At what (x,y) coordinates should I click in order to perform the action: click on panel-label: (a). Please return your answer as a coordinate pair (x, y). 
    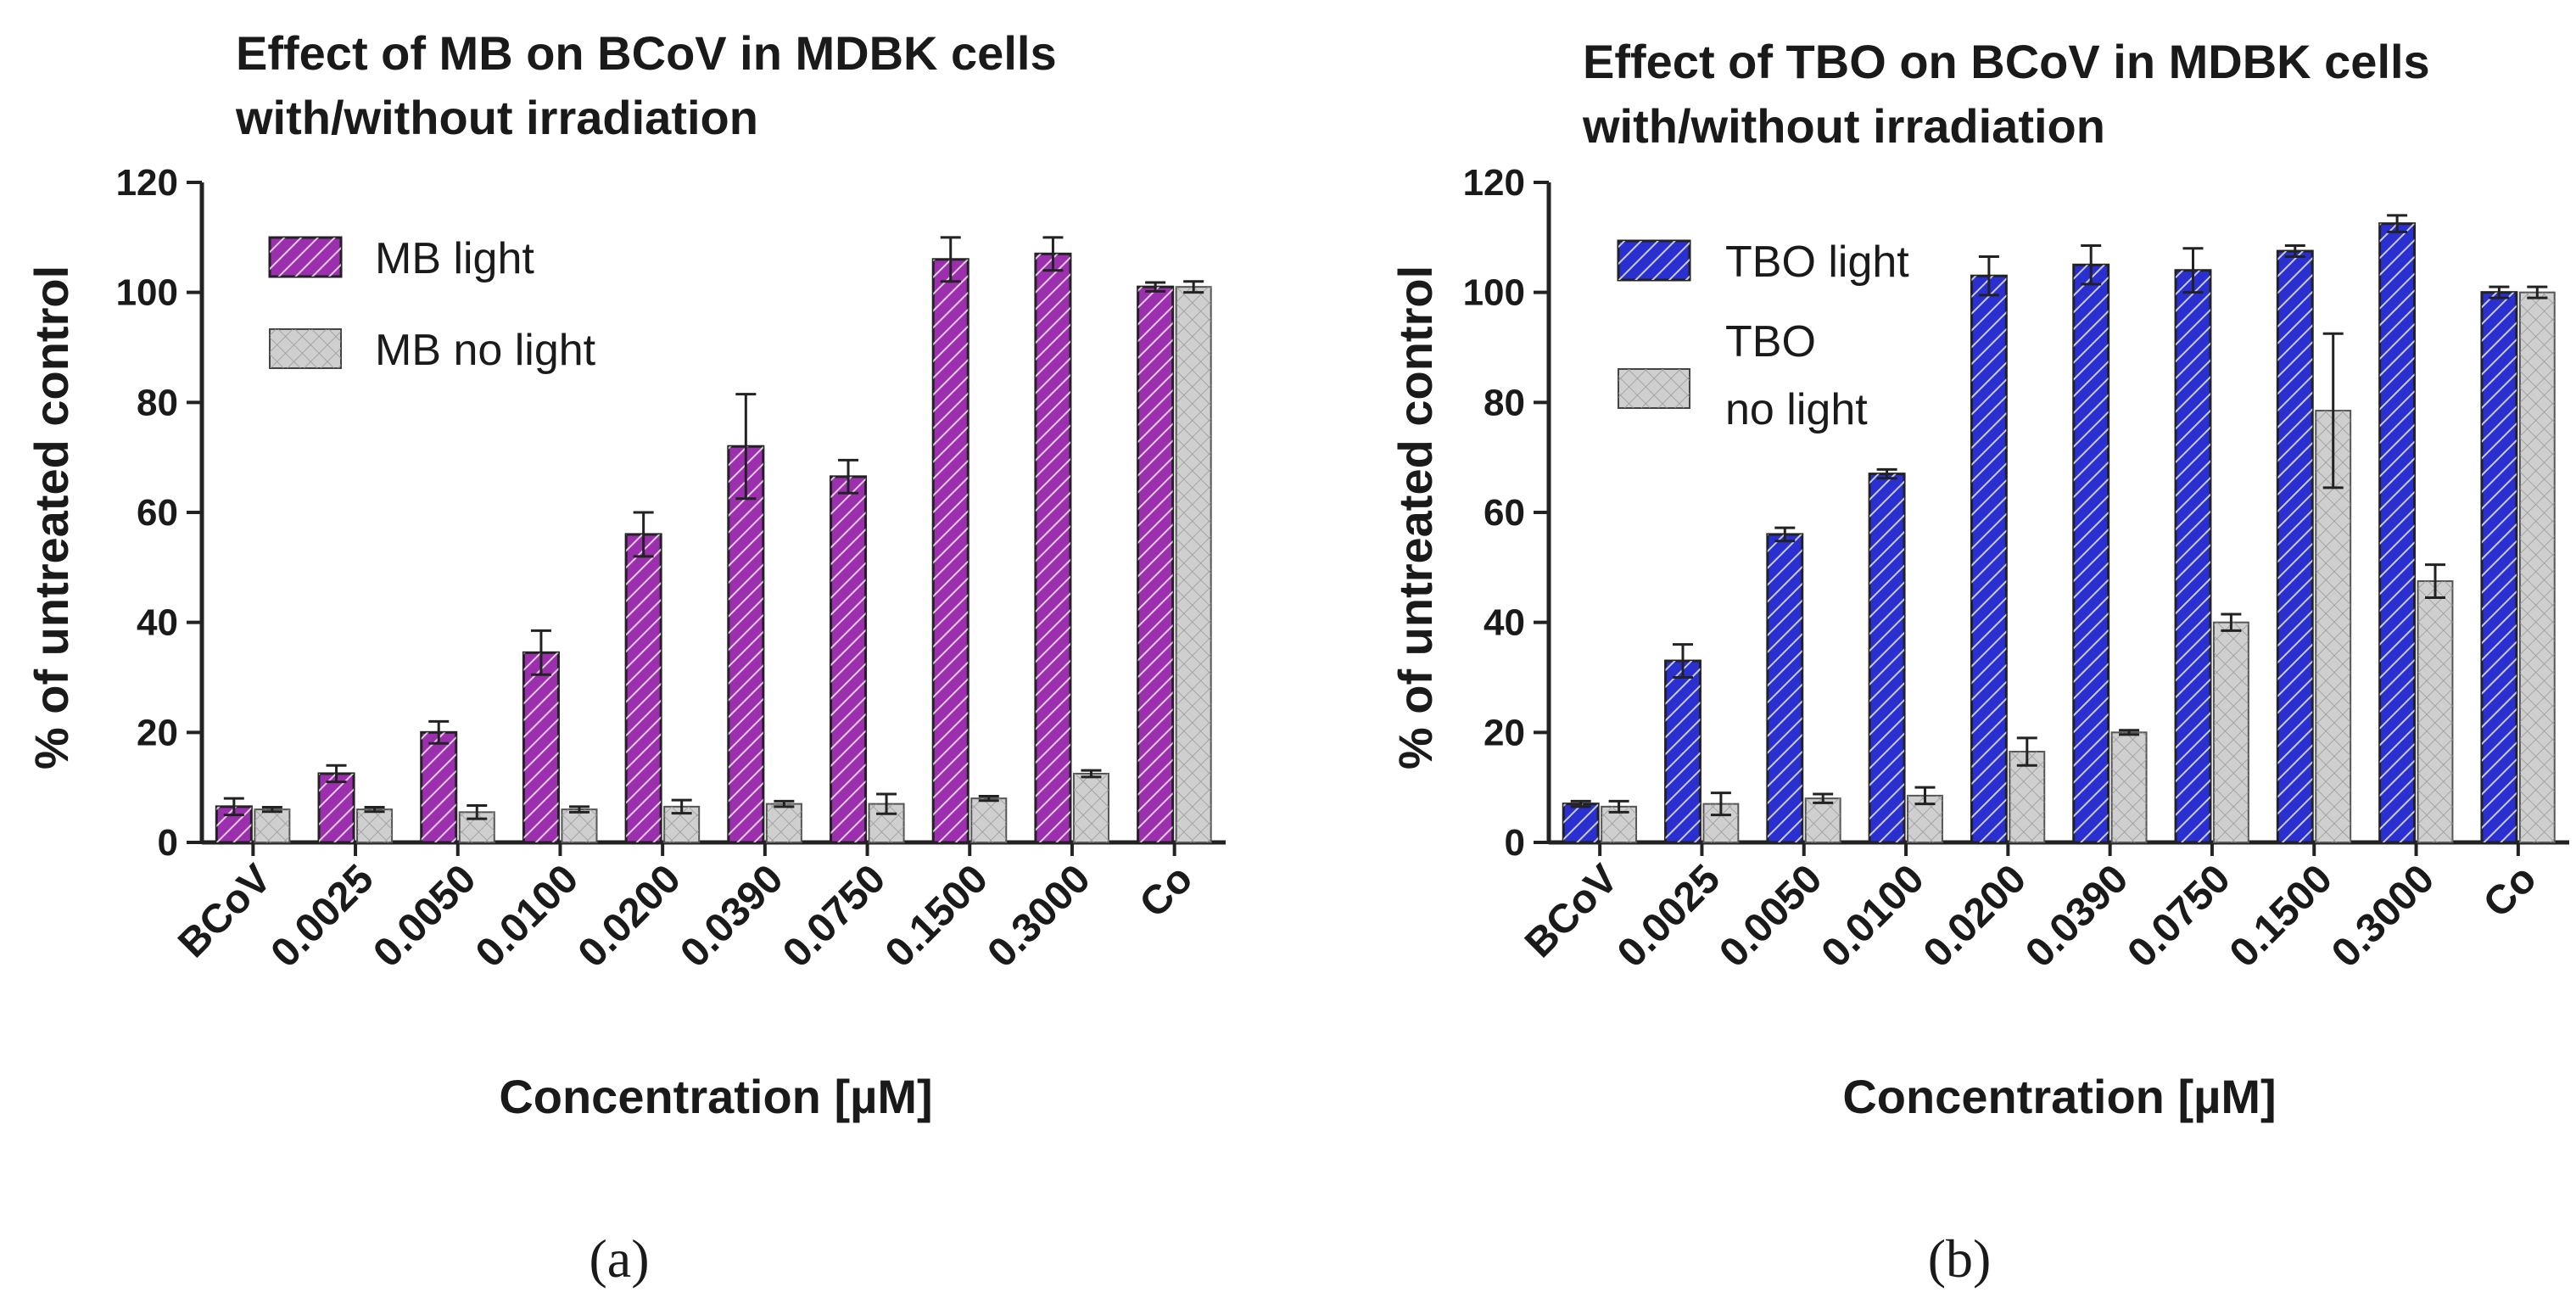
    Looking at the image, I should click on (619, 1258).